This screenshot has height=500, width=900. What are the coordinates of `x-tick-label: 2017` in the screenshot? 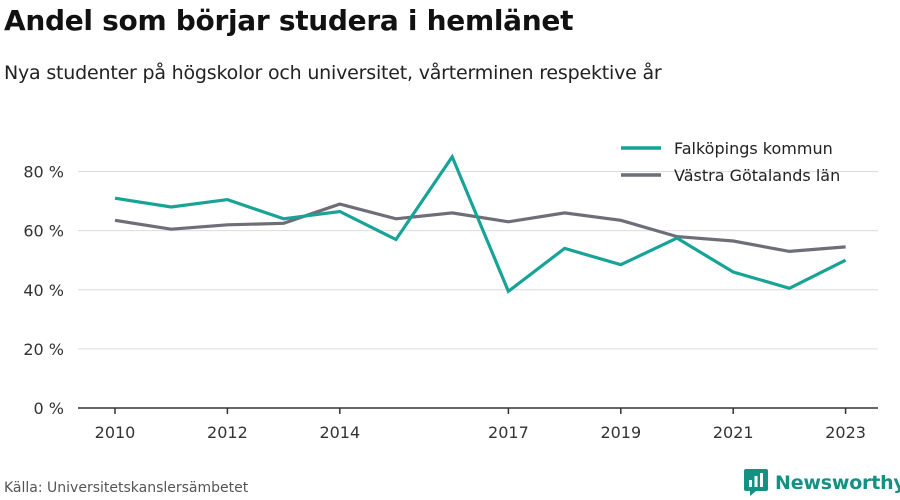 It's located at (508, 432).